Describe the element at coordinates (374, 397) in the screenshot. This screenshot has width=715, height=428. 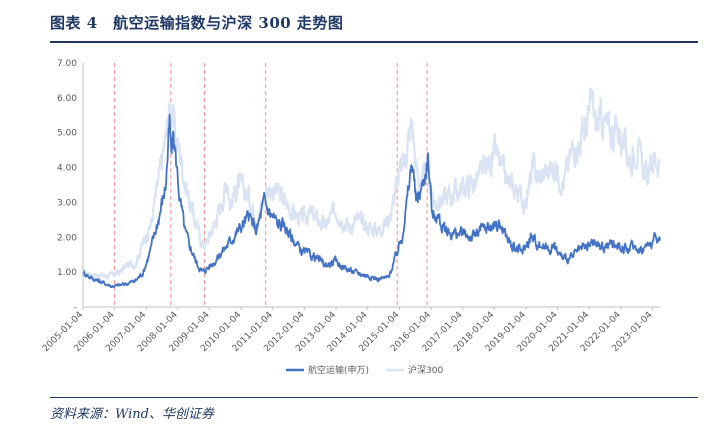
I see `source-rule` at that location.